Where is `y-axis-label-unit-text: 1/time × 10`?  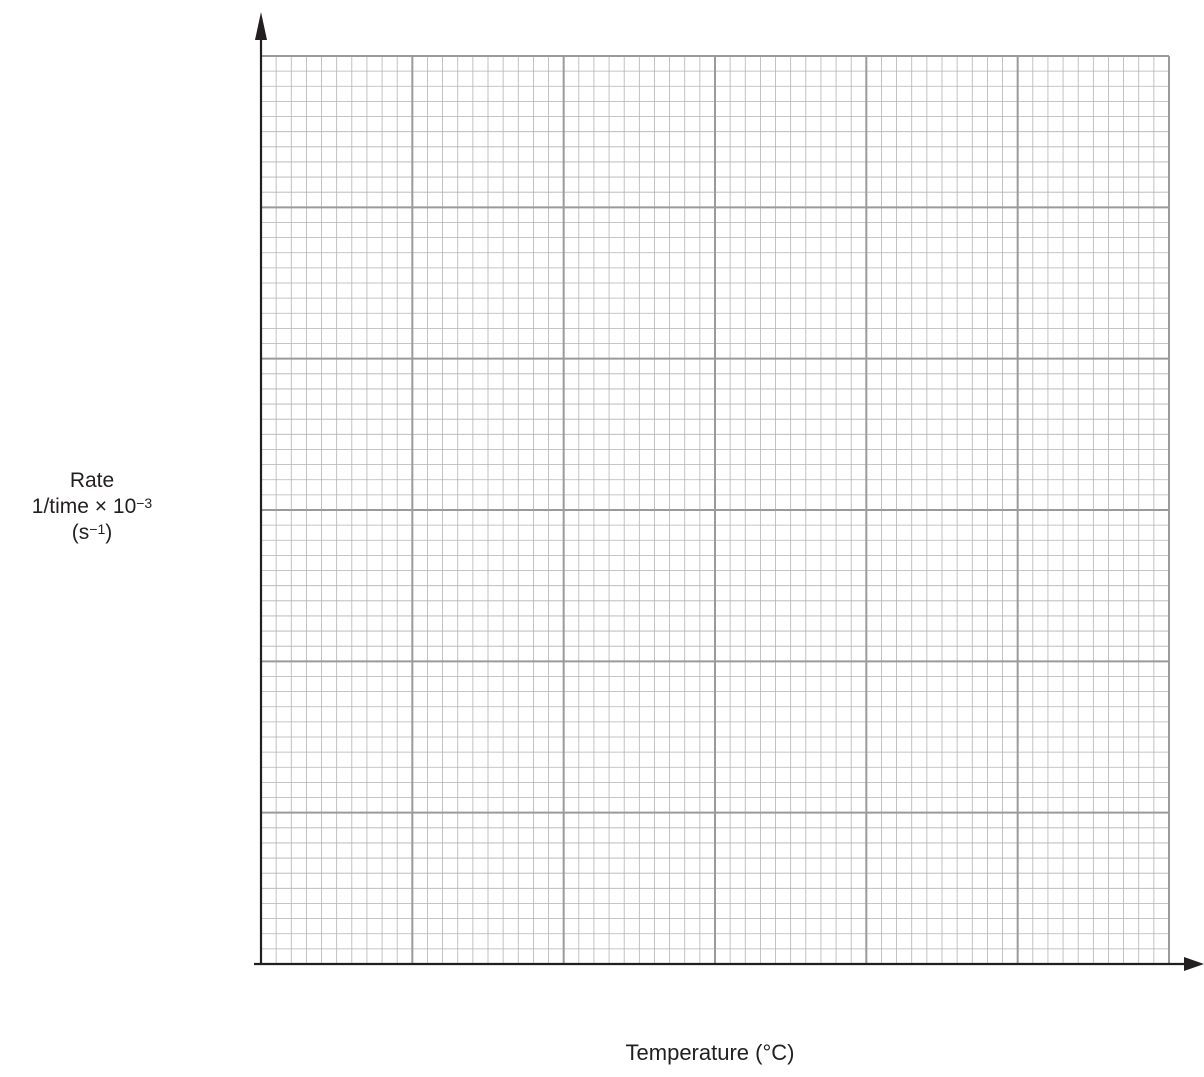 y-axis-label-unit-text: 1/time × 10 is located at coordinates (84, 506).